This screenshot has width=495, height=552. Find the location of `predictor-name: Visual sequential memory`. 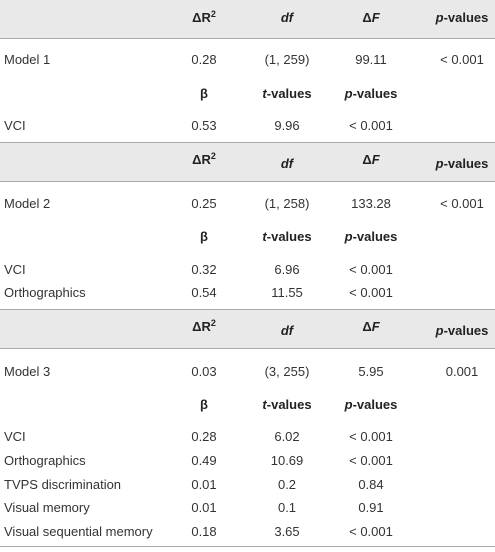

predictor-name: Visual sequential memory is located at coordinates (78, 531).